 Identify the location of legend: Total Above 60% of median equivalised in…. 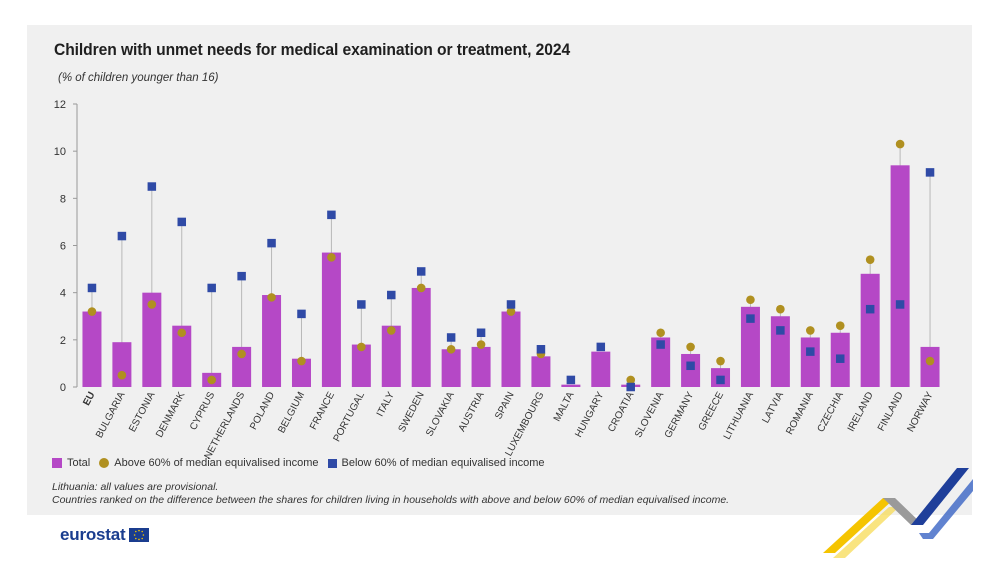
(303, 463).